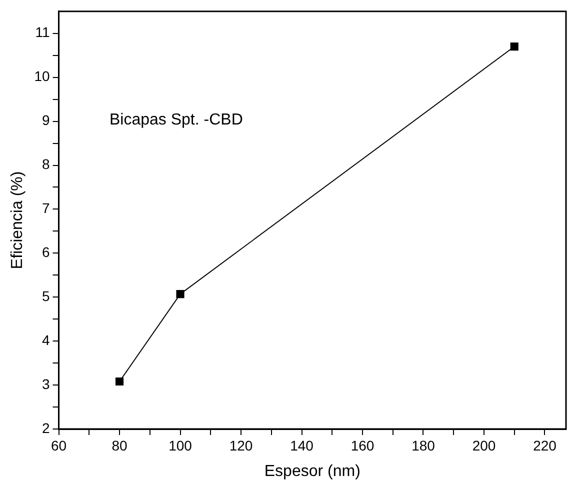  What do you see at coordinates (484, 445) in the screenshot?
I see `x-tick-label: 200` at bounding box center [484, 445].